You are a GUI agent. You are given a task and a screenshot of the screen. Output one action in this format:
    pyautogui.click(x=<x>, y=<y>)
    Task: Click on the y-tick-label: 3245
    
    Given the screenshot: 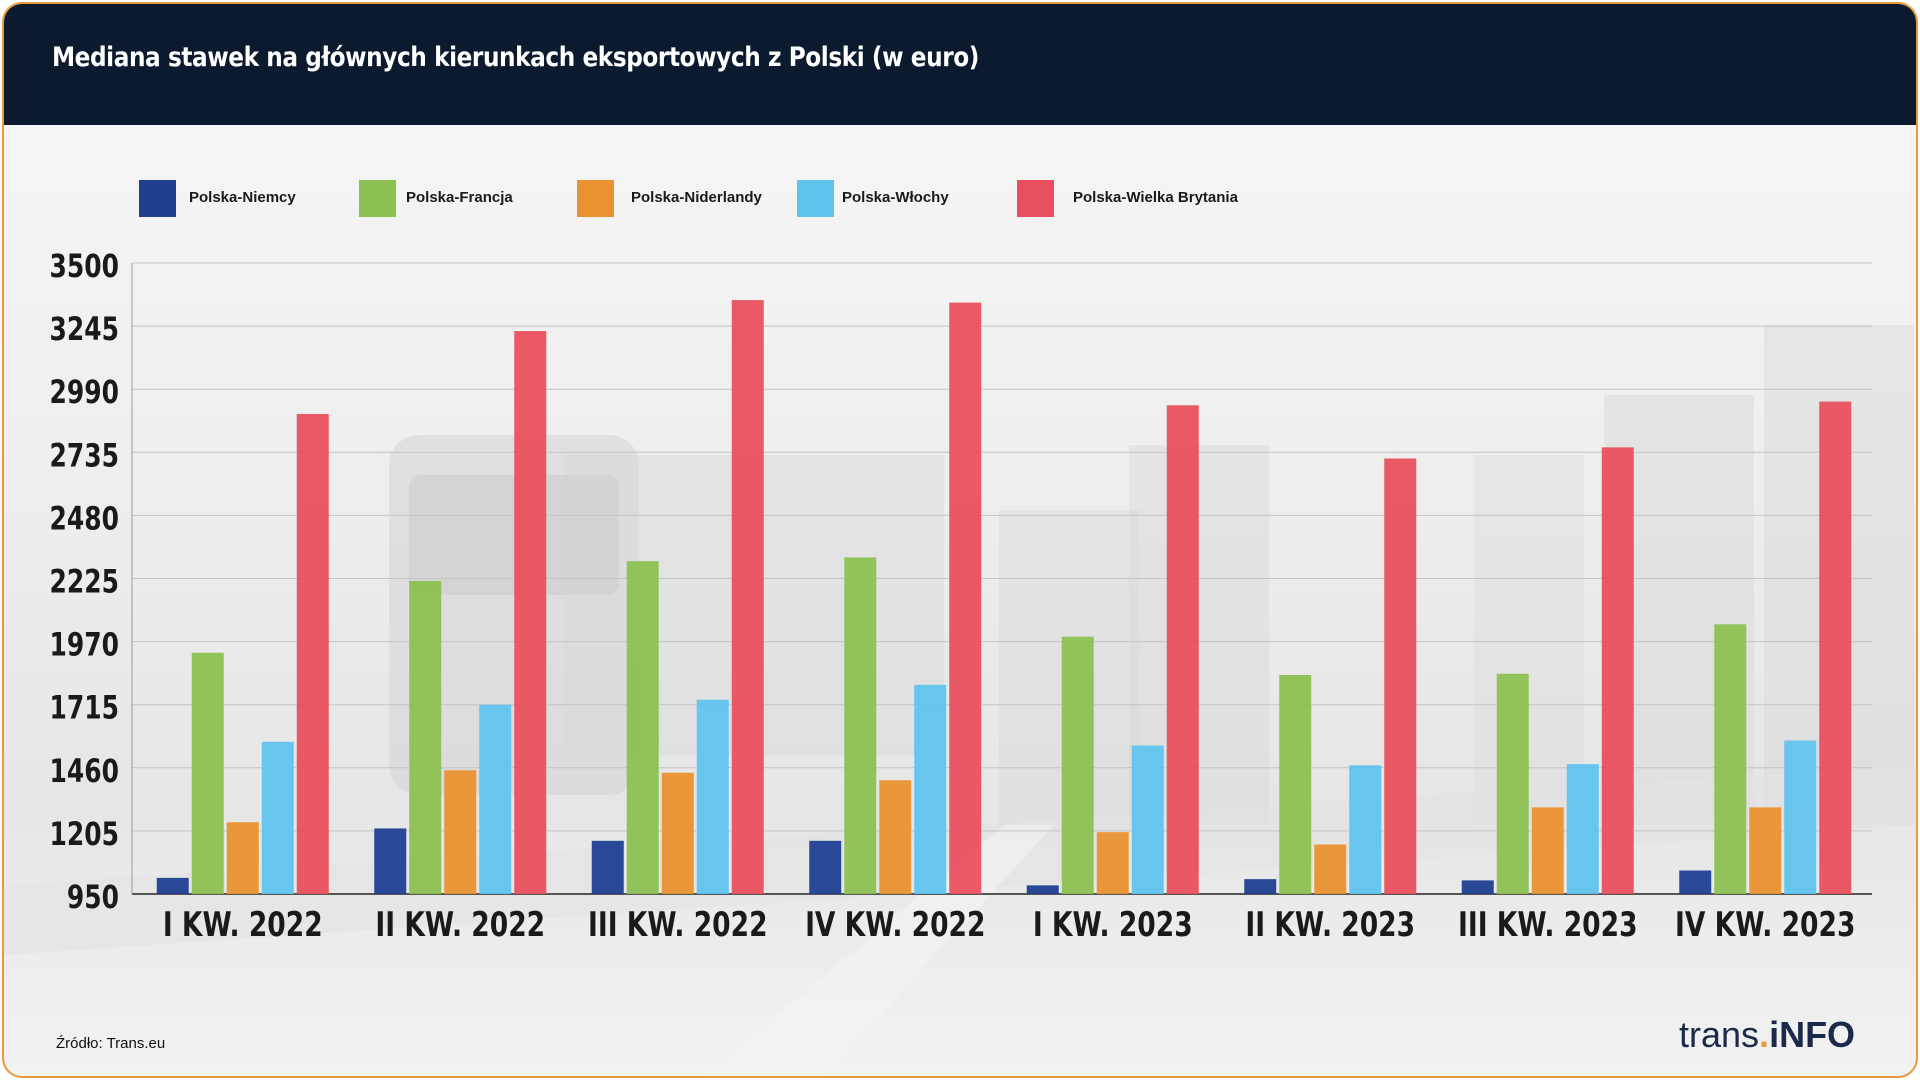 What is the action you would take?
    pyautogui.click(x=84, y=329)
    